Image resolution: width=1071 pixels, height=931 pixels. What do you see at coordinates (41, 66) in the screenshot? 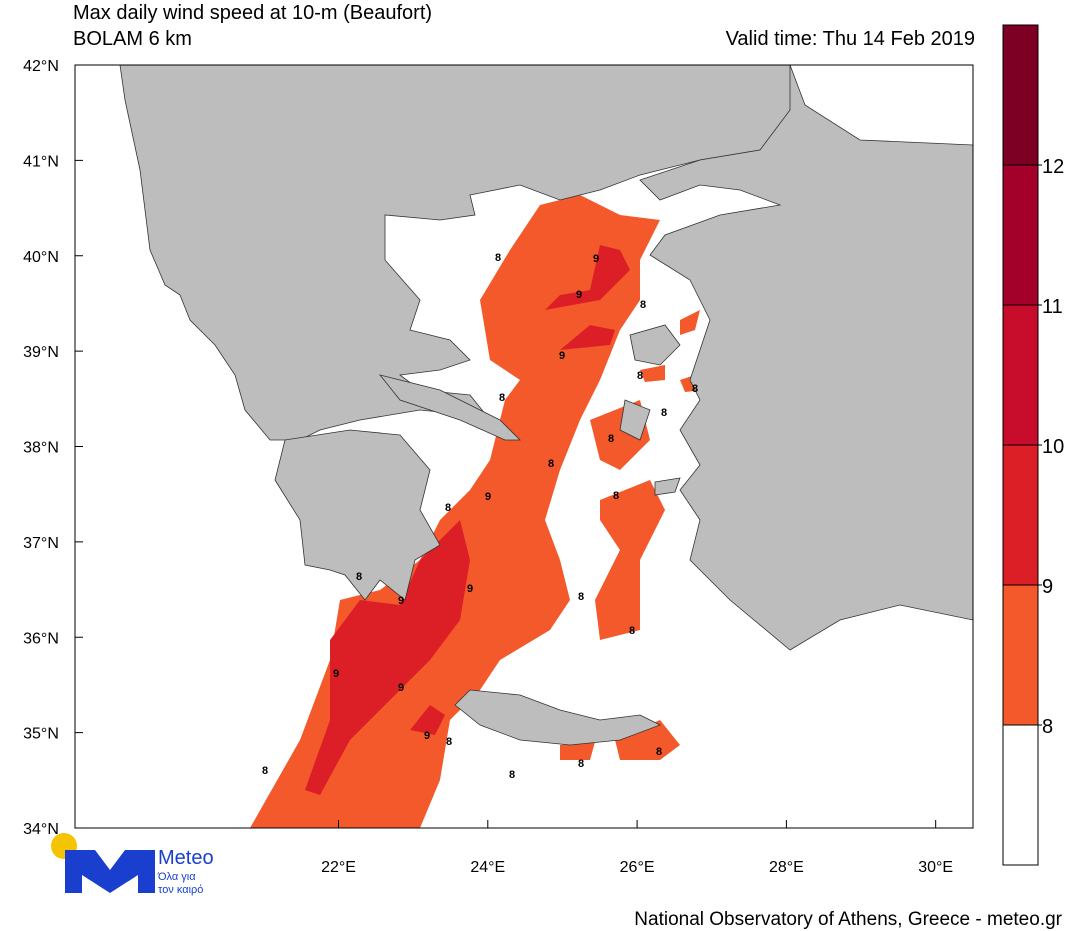
I see `y-tick-label: 42°N` at bounding box center [41, 66].